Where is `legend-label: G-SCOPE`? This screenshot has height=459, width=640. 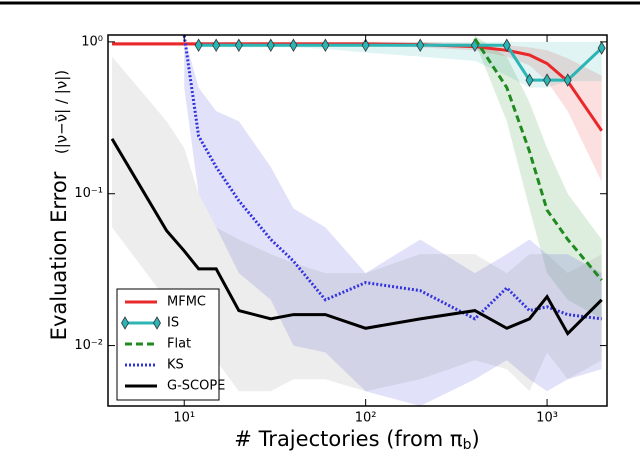
legend-label: G-SCOPE is located at coordinates (196, 386).